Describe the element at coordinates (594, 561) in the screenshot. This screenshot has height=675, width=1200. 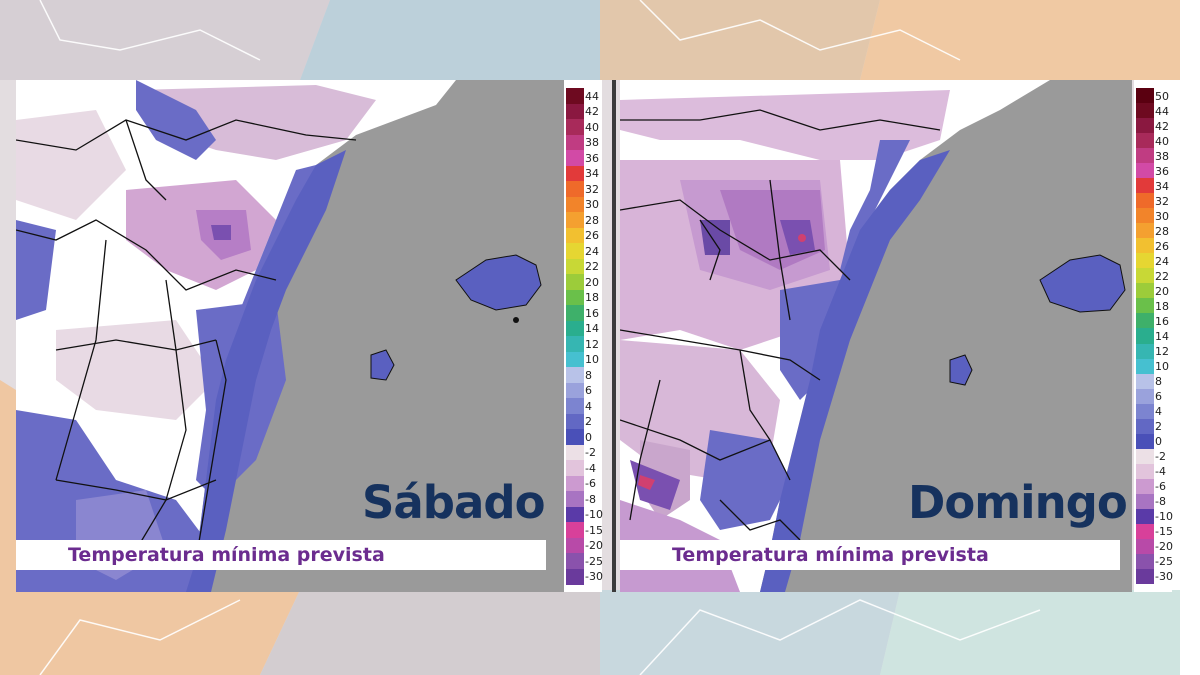
I see `legend-tick-label: -25` at that location.